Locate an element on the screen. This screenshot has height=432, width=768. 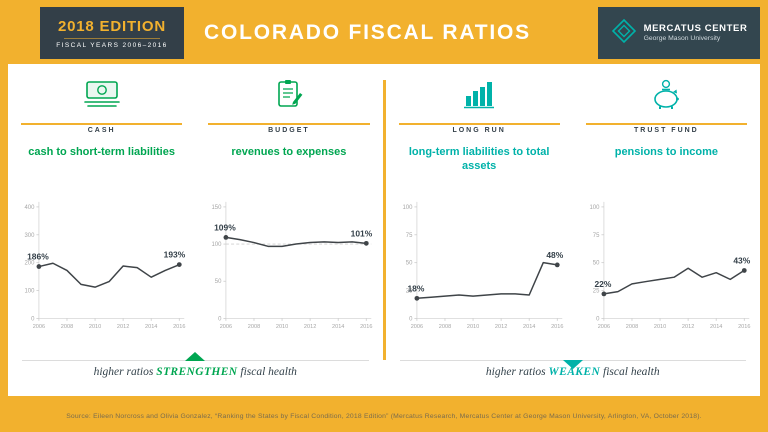
panel-label-long-run: LONG RUN is located at coordinates (479, 127).